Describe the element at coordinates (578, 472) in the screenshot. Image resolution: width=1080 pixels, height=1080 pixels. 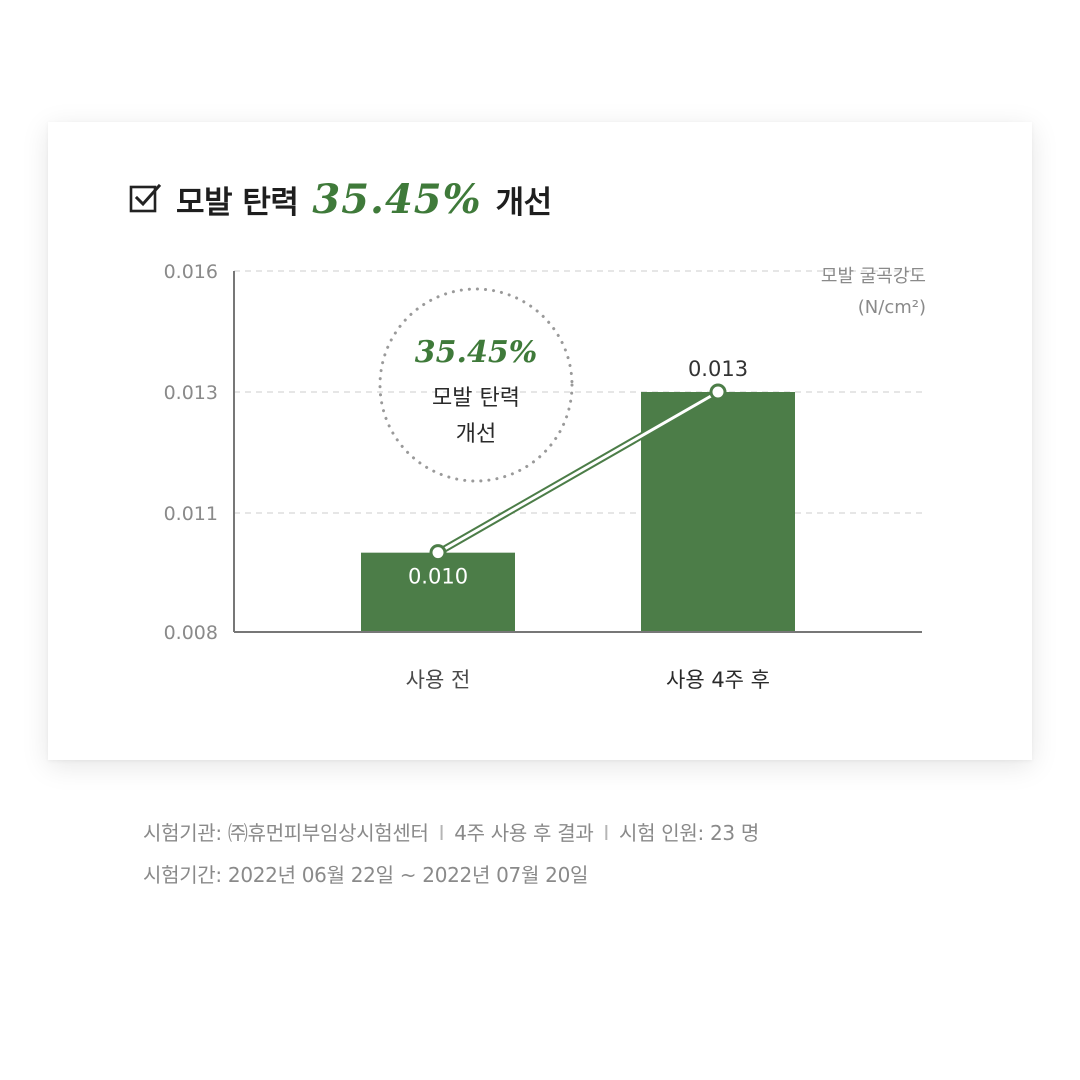
I see `trend-line` at that location.